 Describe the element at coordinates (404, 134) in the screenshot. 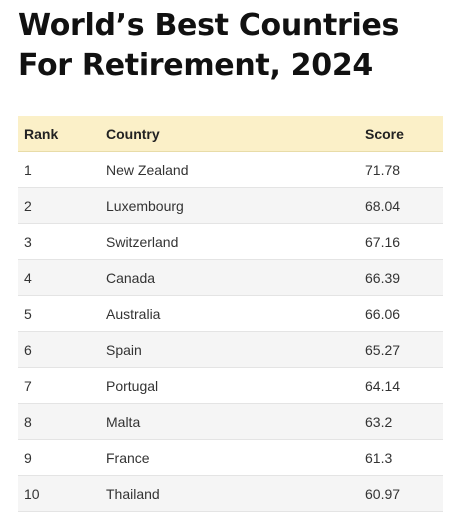

I see `column-header-score: Score` at that location.